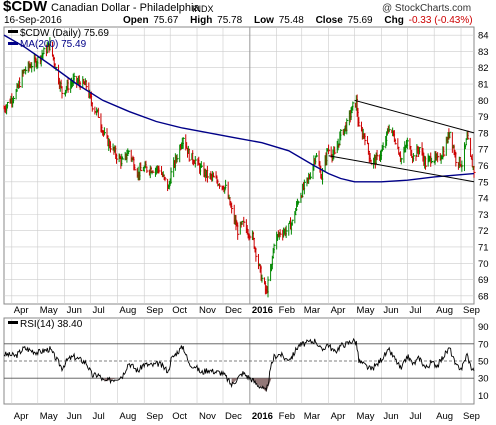 The width and height of the screenshot is (496, 425). What do you see at coordinates (207, 416) in the screenshot?
I see `rsi-x-tick-label: Nov` at bounding box center [207, 416].